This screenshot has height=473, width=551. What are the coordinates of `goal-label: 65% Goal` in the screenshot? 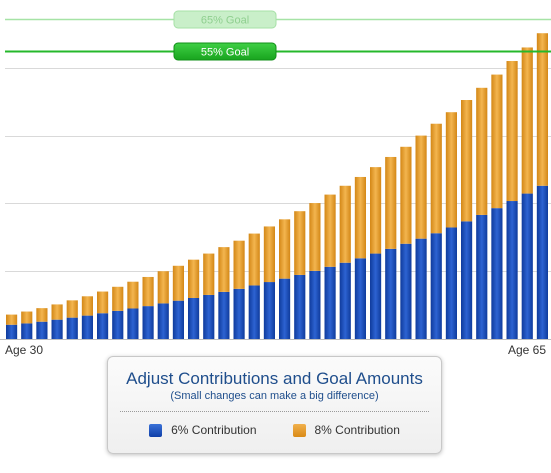 It's located at (225, 21).